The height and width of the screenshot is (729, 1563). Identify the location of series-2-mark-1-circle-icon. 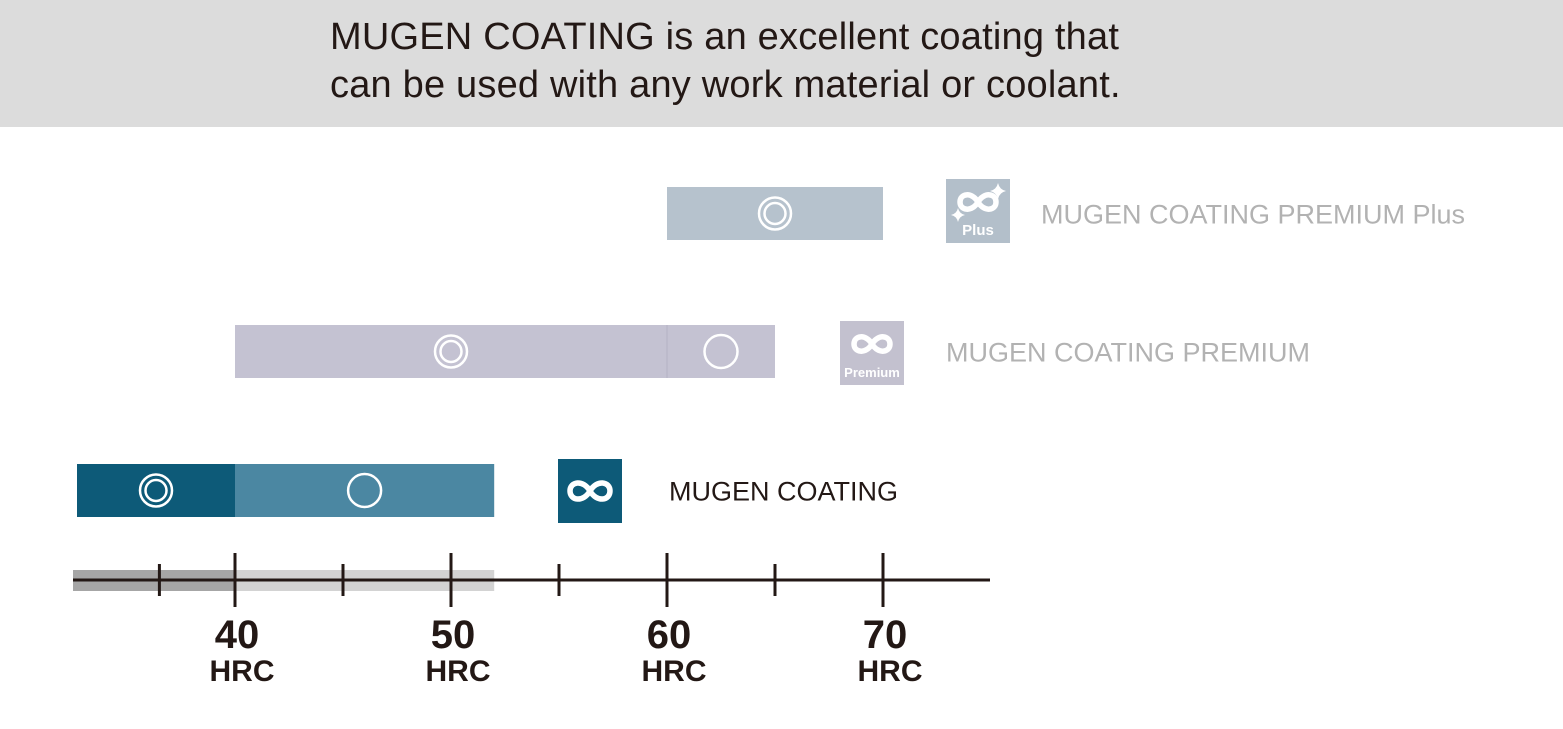
(364, 490).